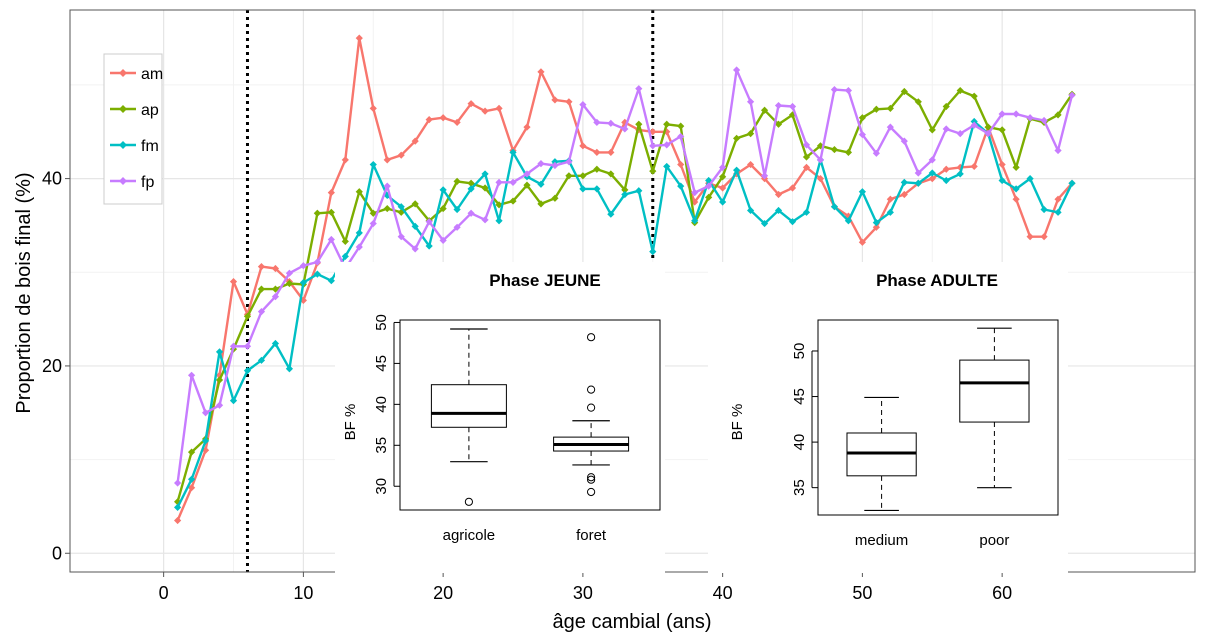  Describe the element at coordinates (132, 182) in the screenshot. I see `legend-item-fp: fp` at that location.